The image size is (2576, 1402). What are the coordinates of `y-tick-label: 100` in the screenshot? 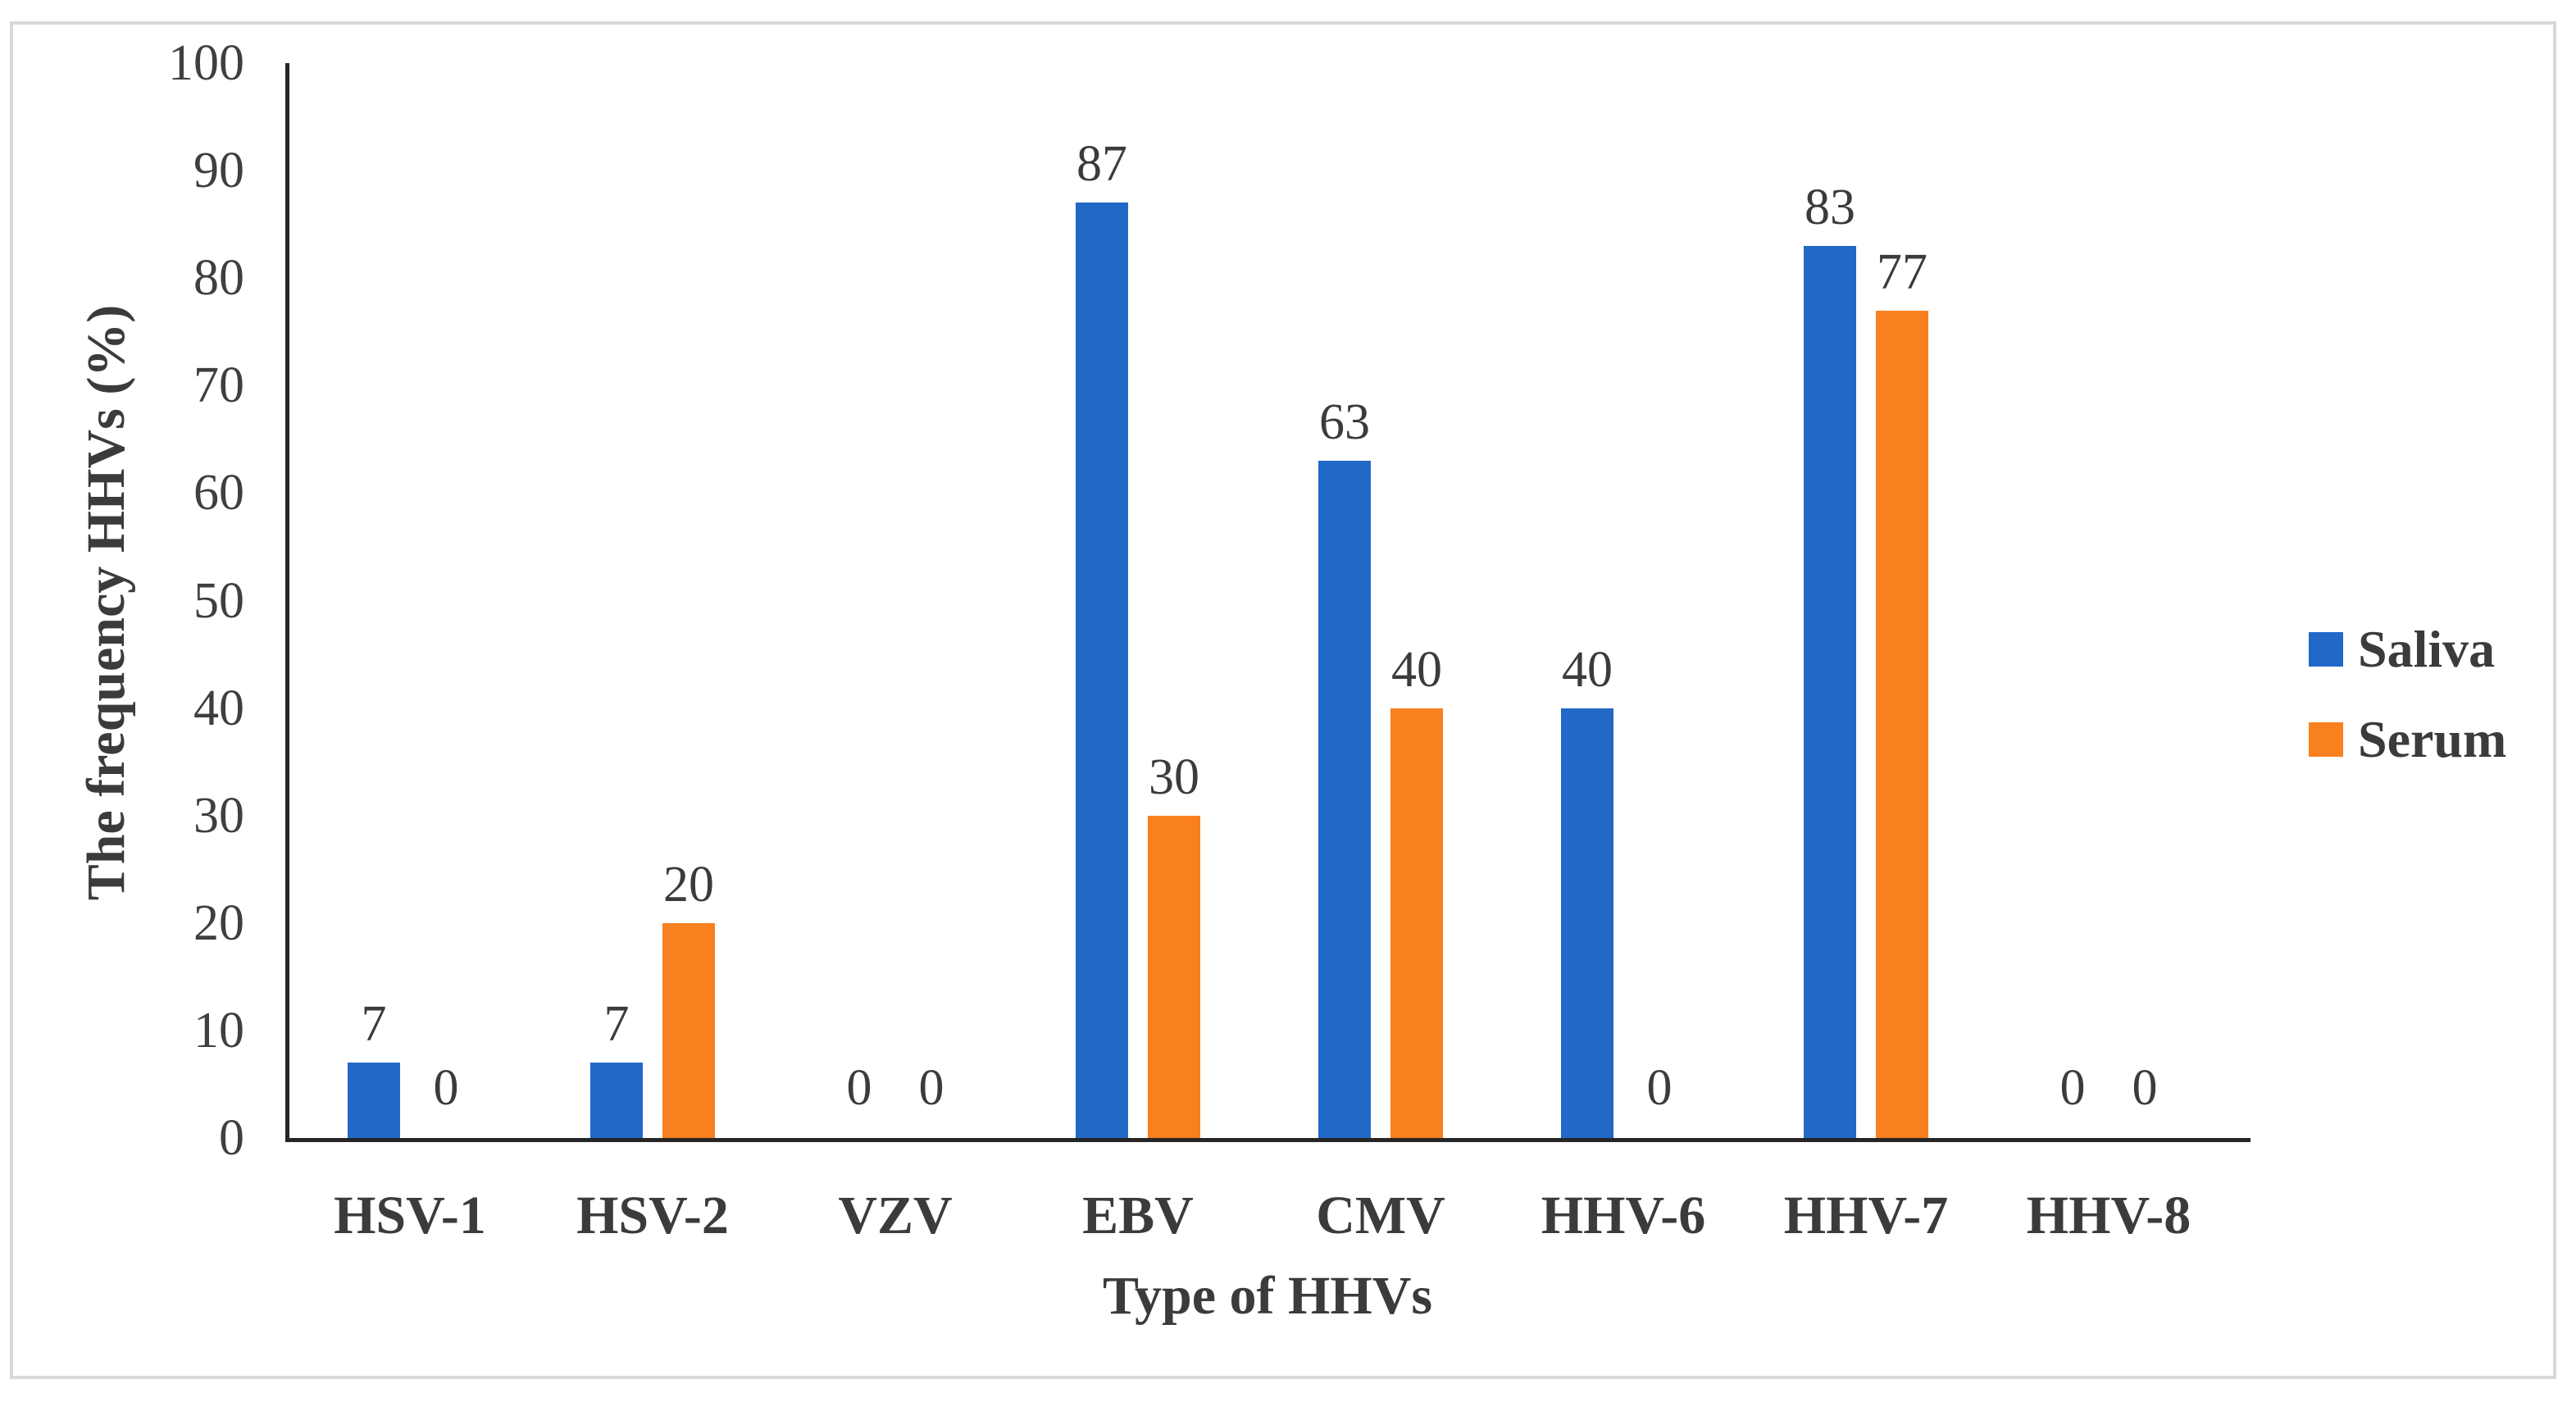 It's located at (206, 63).